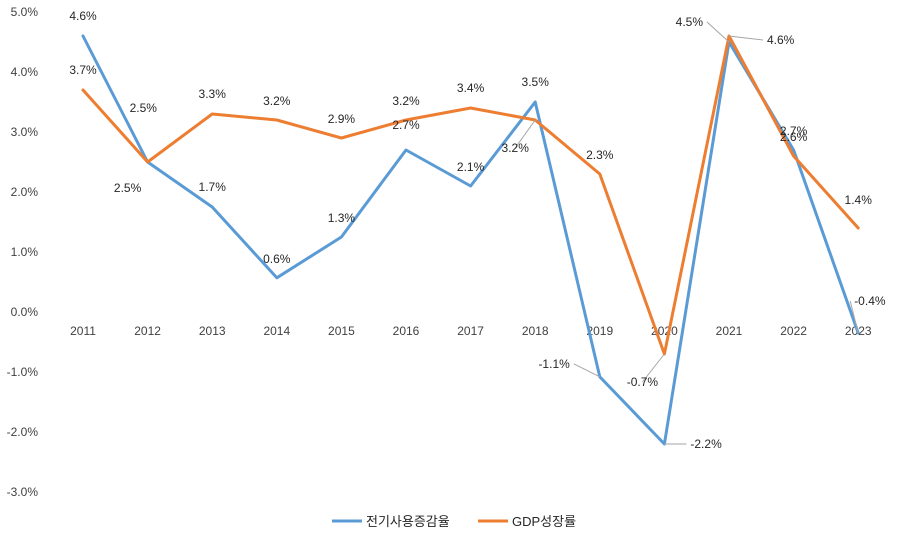 Image resolution: width=905 pixels, height=542 pixels. What do you see at coordinates (544, 521) in the screenshot?
I see `legend-label-2: GDP성장률` at bounding box center [544, 521].